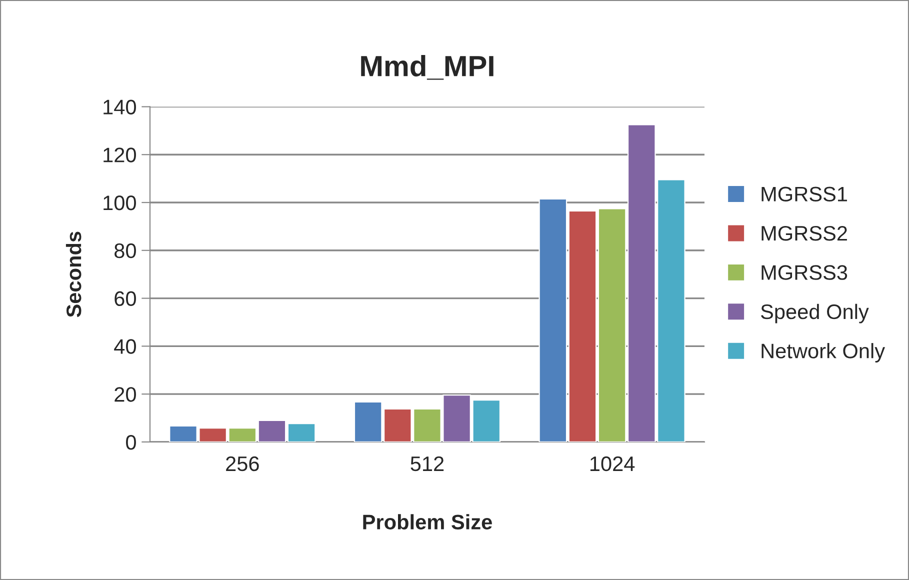 This screenshot has height=580, width=909. Describe the element at coordinates (125, 298) in the screenshot. I see `y-tick-label: 60` at that location.